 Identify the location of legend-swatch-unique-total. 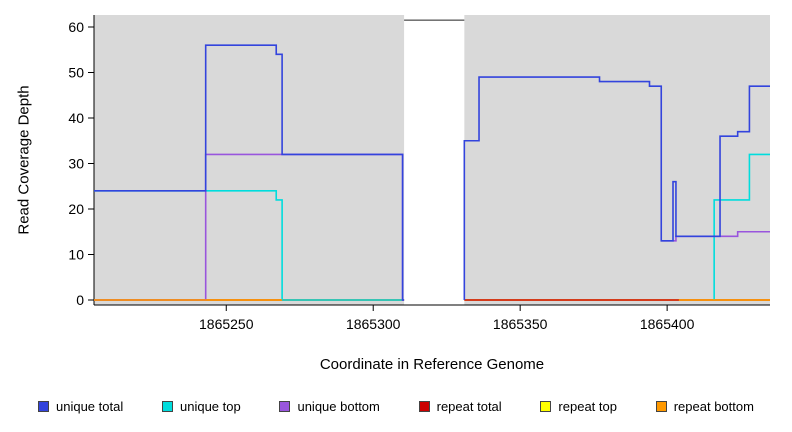
(43, 406).